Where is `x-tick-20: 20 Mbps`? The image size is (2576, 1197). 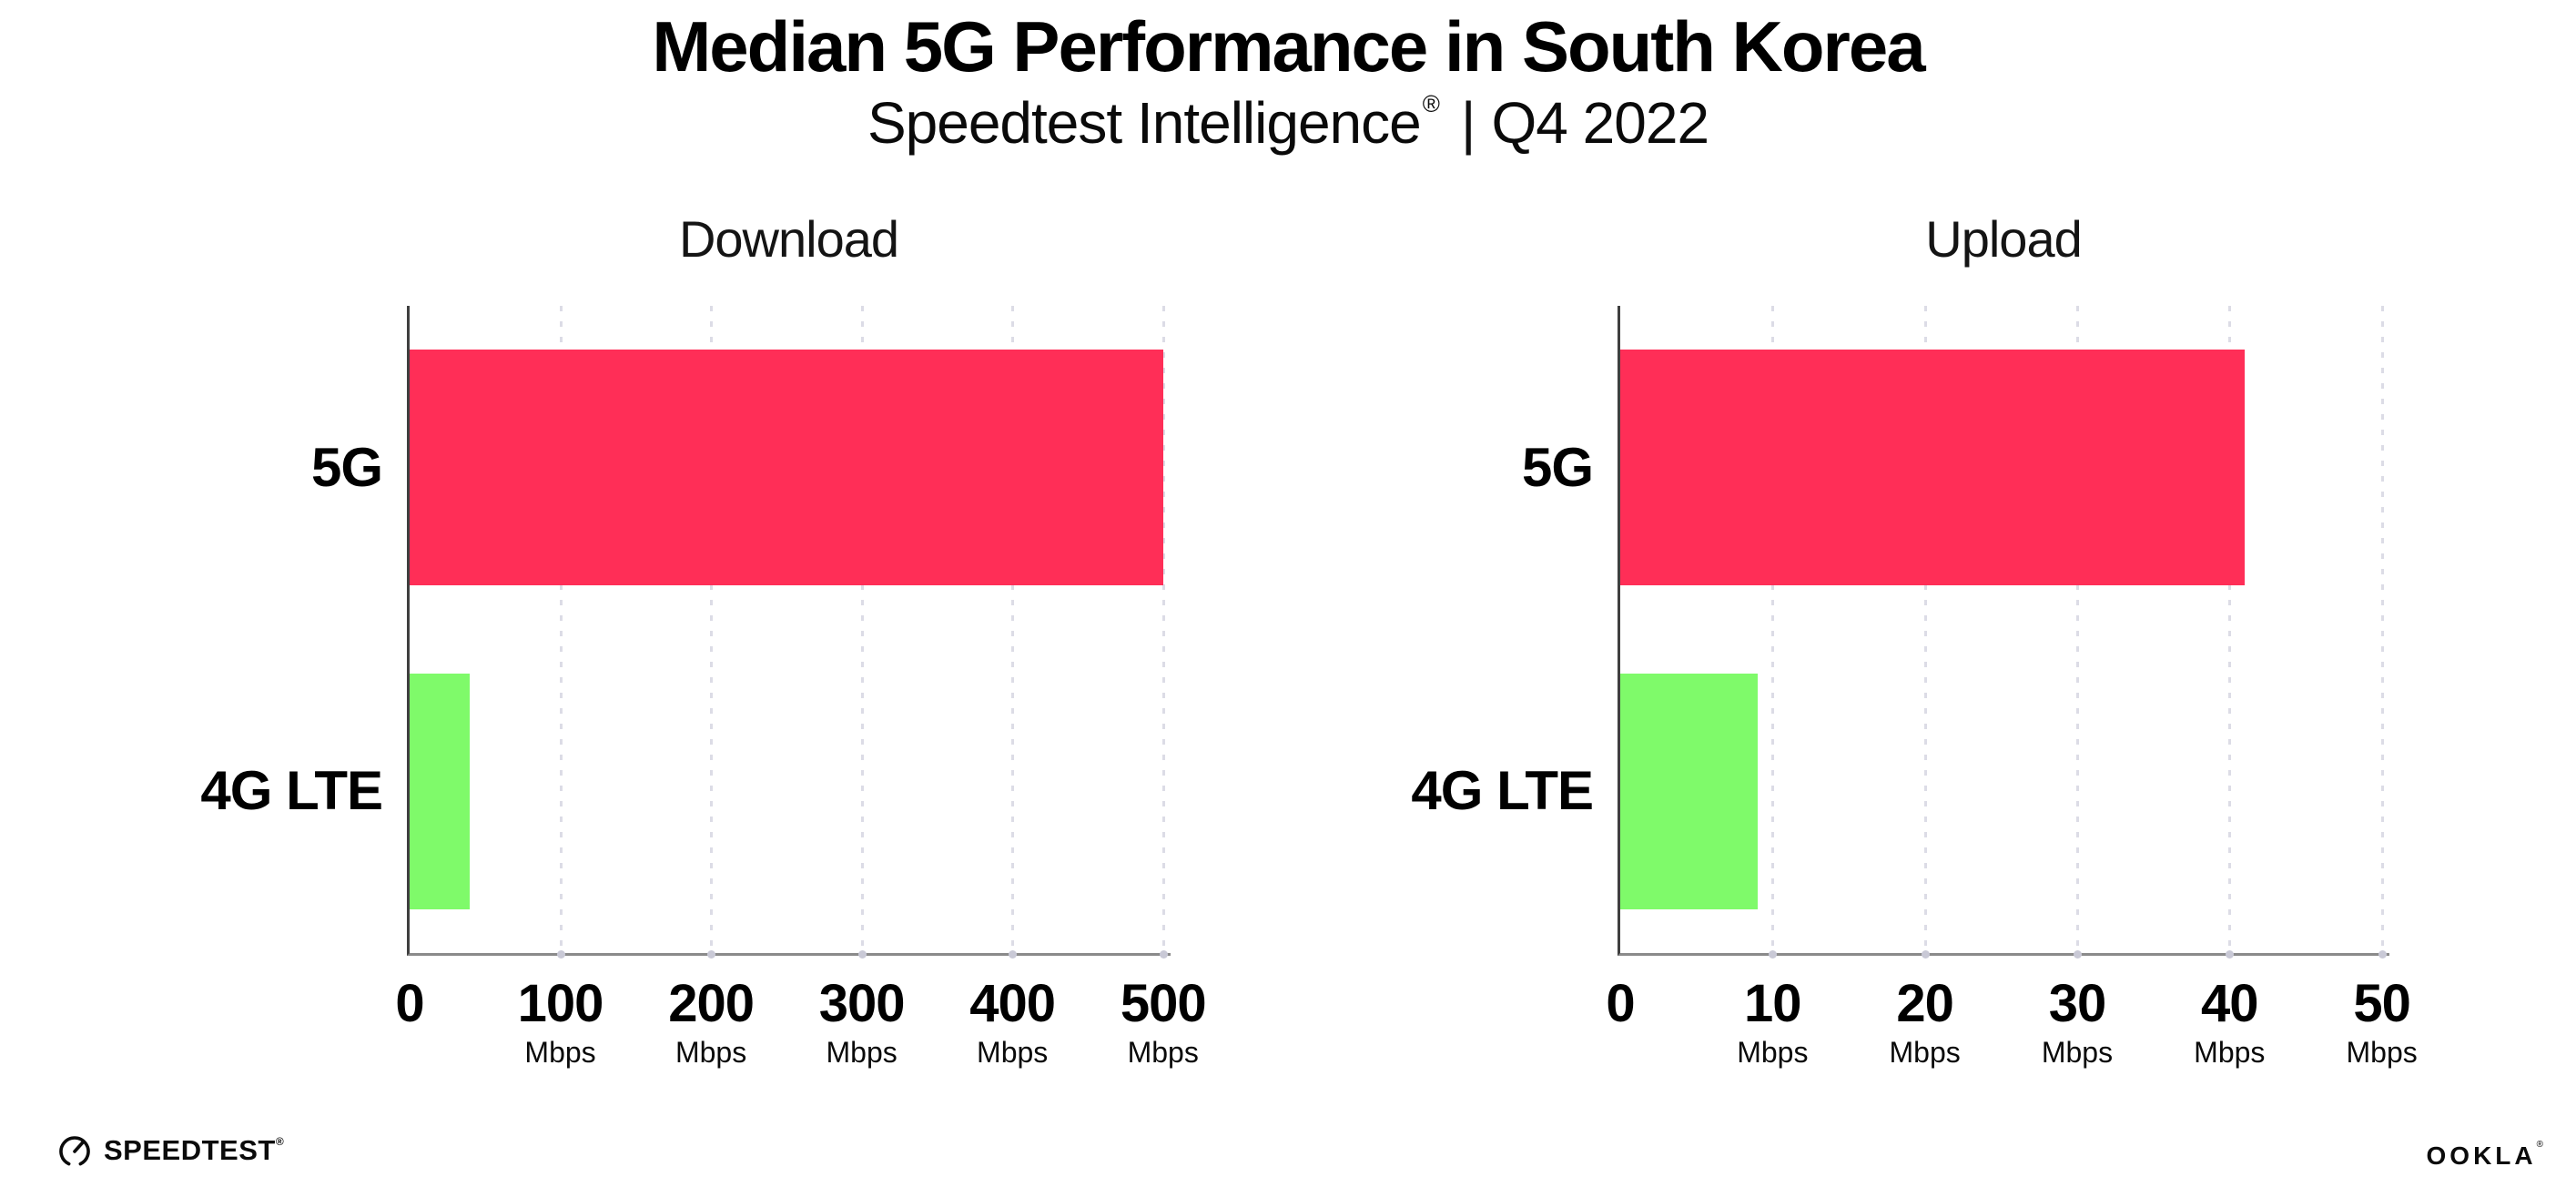
x-tick-20: 20 Mbps is located at coordinates (1925, 1021).